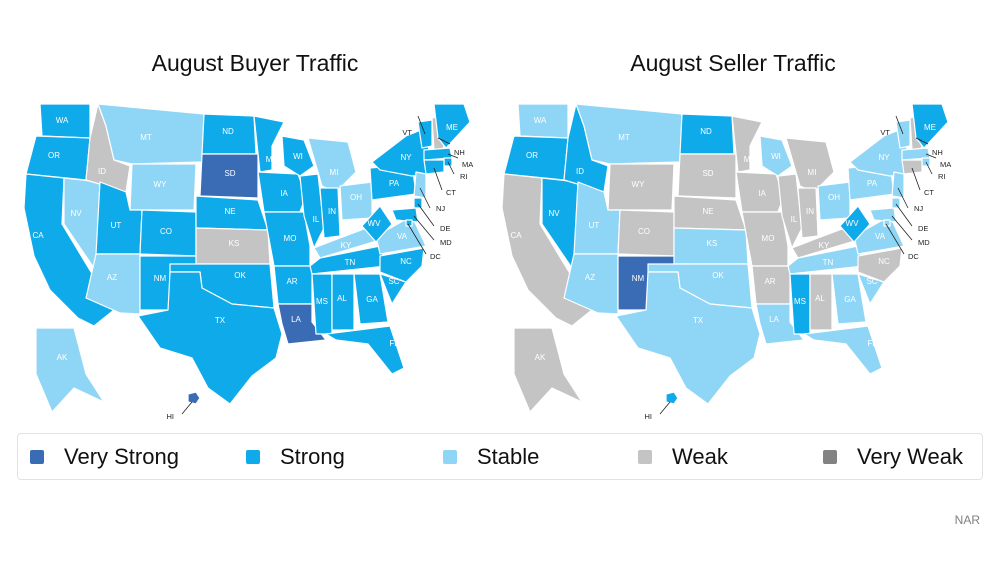 The width and height of the screenshot is (1000, 563). What do you see at coordinates (229, 211) in the screenshot?
I see `buyer-label-ne: NE` at bounding box center [229, 211].